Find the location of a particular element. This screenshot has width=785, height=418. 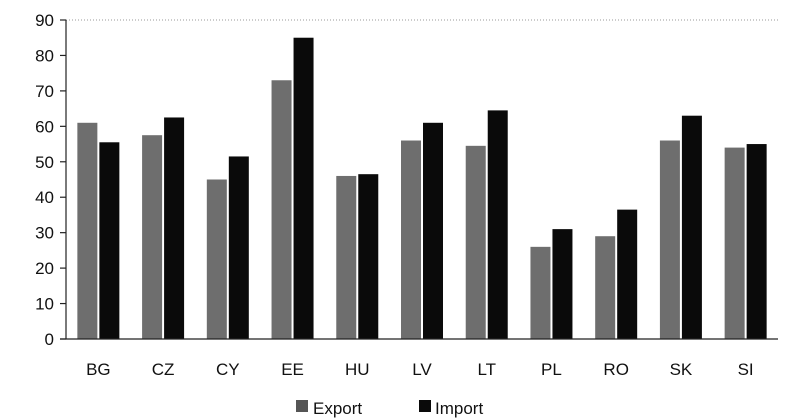

bar-export-lt is located at coordinates (475, 242).